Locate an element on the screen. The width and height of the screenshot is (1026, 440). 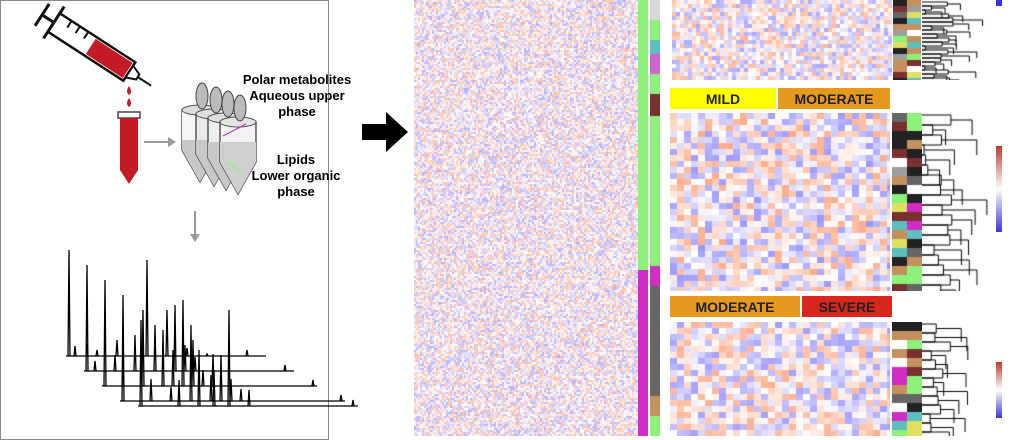
heatmap-moderate-severe is located at coordinates (780, 379).